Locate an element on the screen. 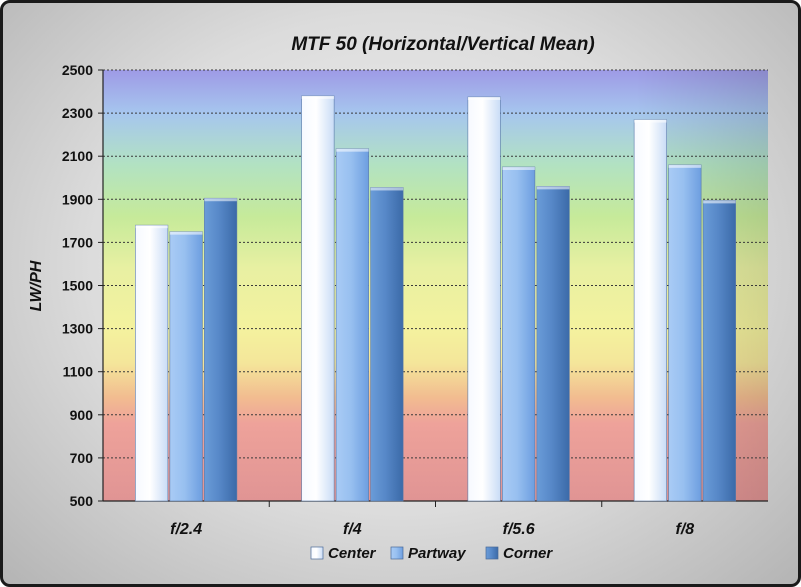  chart-title: MTF 50 (Horizontal/Vertical Mean) is located at coordinates (442, 44).